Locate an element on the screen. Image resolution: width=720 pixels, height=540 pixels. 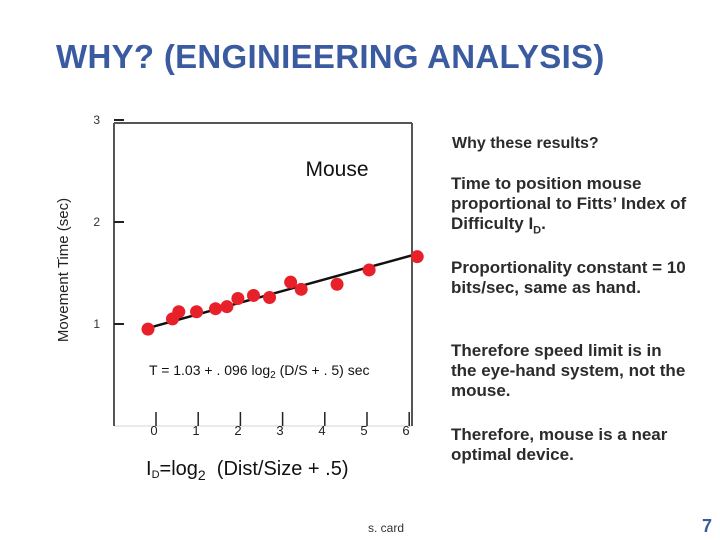
fit-line is located at coordinates (283, 291).